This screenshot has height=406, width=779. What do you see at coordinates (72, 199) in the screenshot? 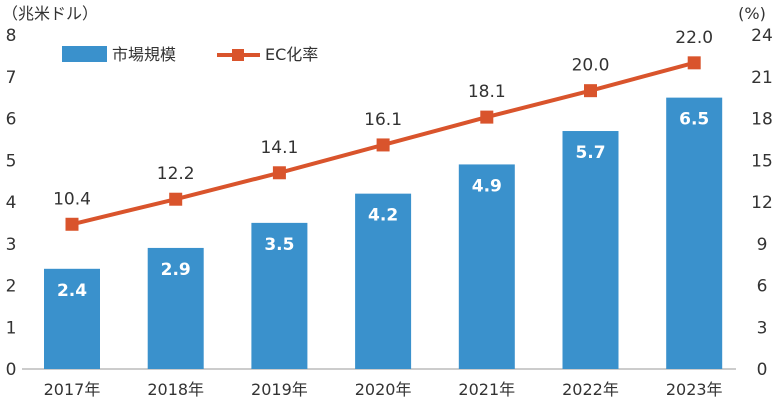
I see `line-data-label: 10.4` at bounding box center [72, 199].